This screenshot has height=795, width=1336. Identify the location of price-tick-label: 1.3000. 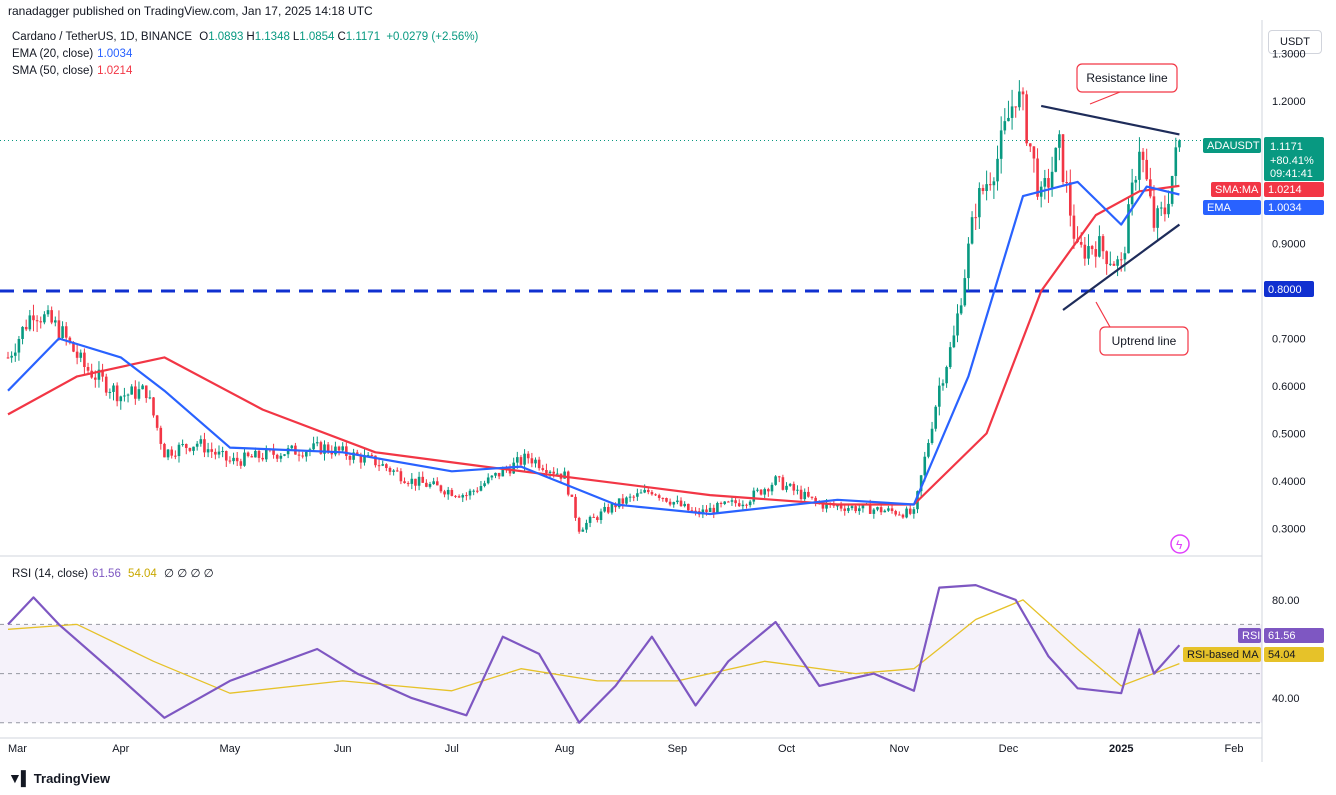
(1289, 55).